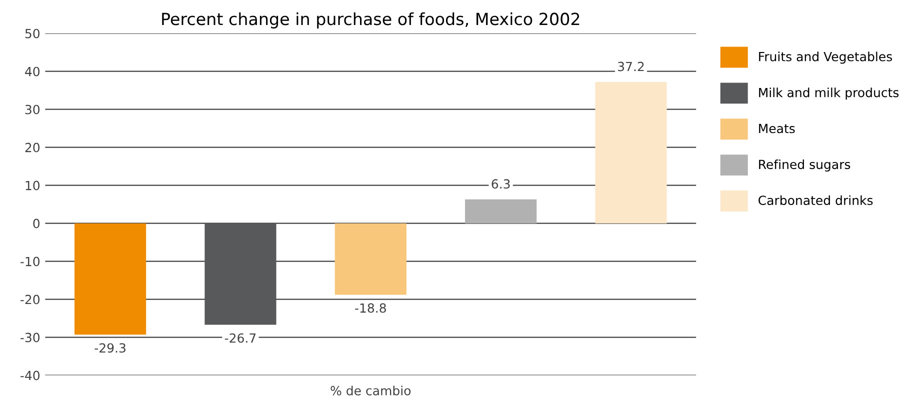 This screenshot has width=904, height=417. I want to click on legend-label: Meats, so click(777, 129).